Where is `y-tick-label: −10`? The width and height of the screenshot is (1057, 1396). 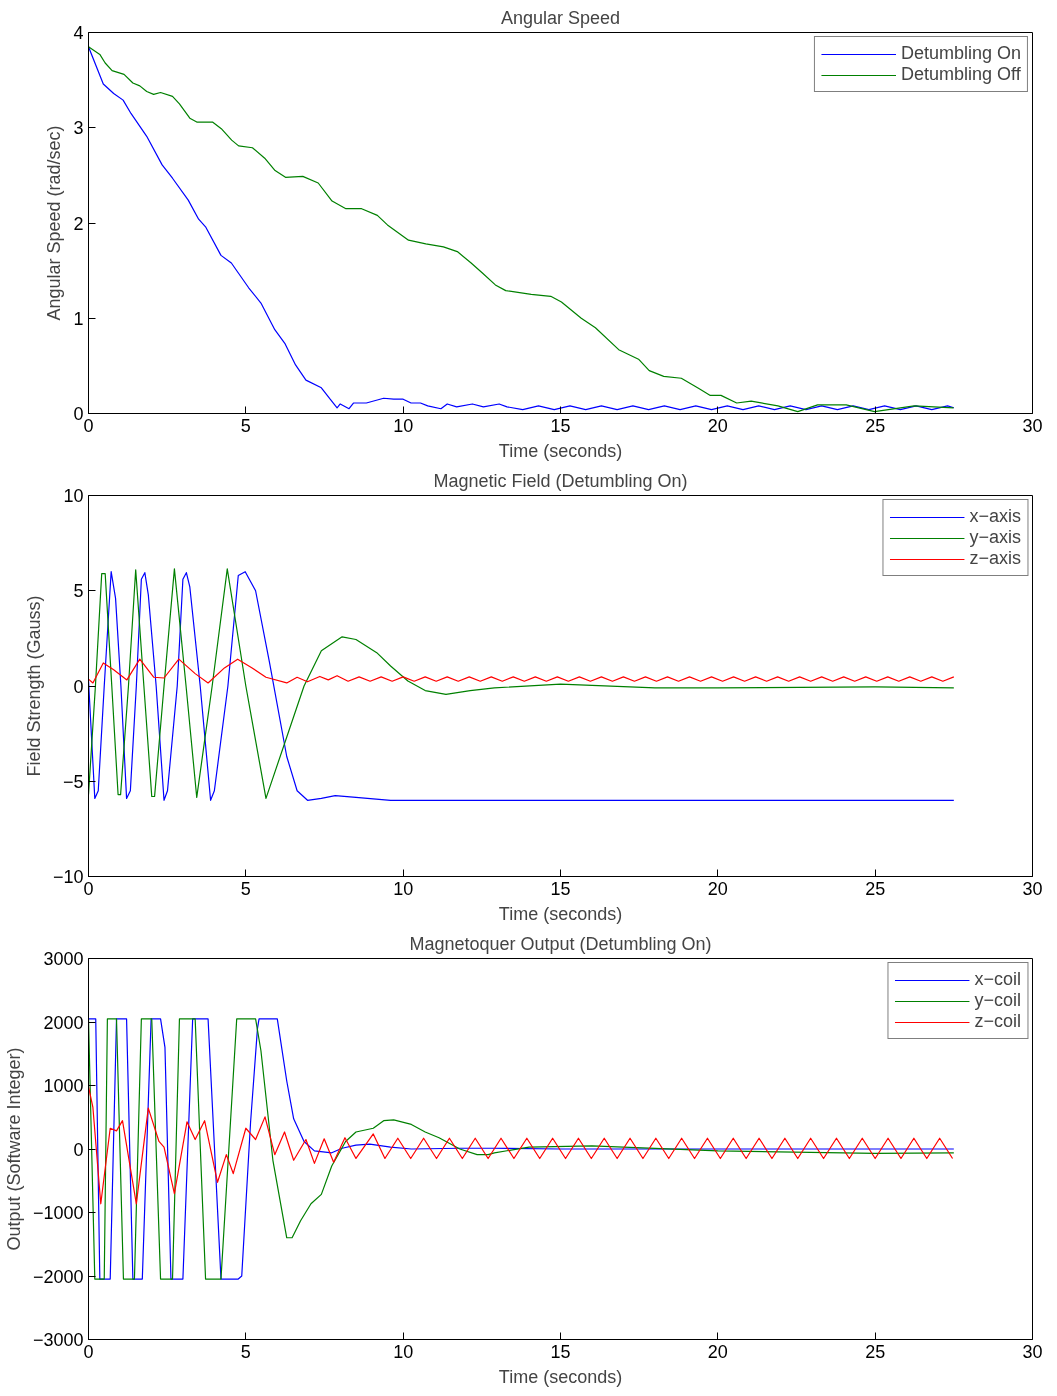 y-tick-label: −10 is located at coordinates (68, 877).